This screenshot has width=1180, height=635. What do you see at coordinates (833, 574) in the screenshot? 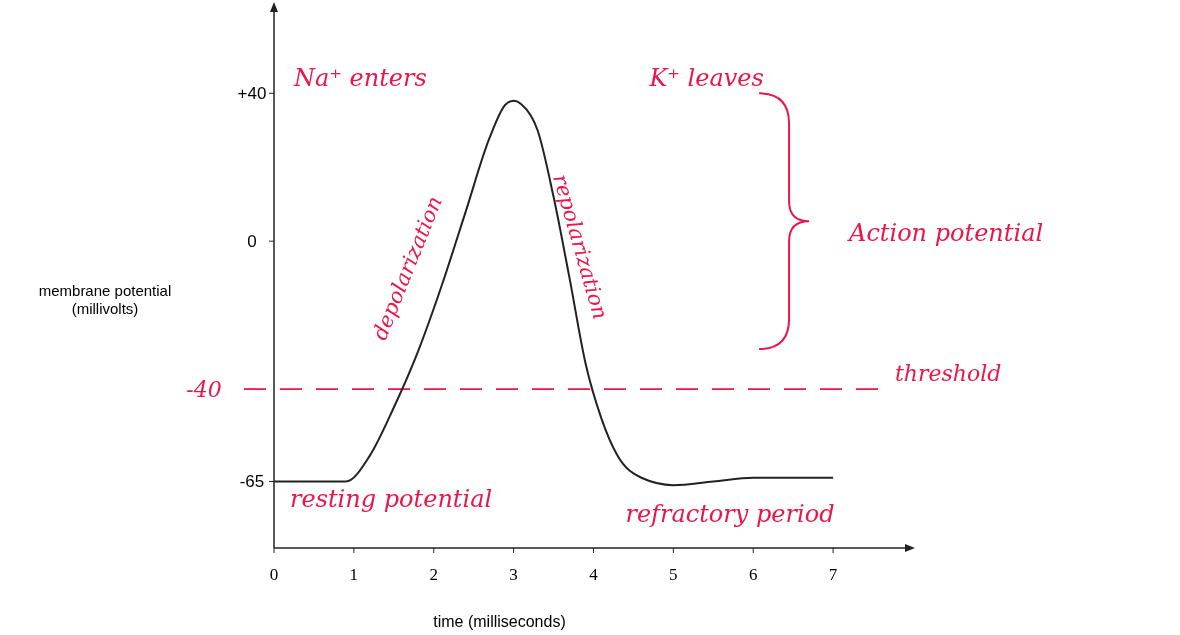
I see `x-tick-label: 7` at bounding box center [833, 574].